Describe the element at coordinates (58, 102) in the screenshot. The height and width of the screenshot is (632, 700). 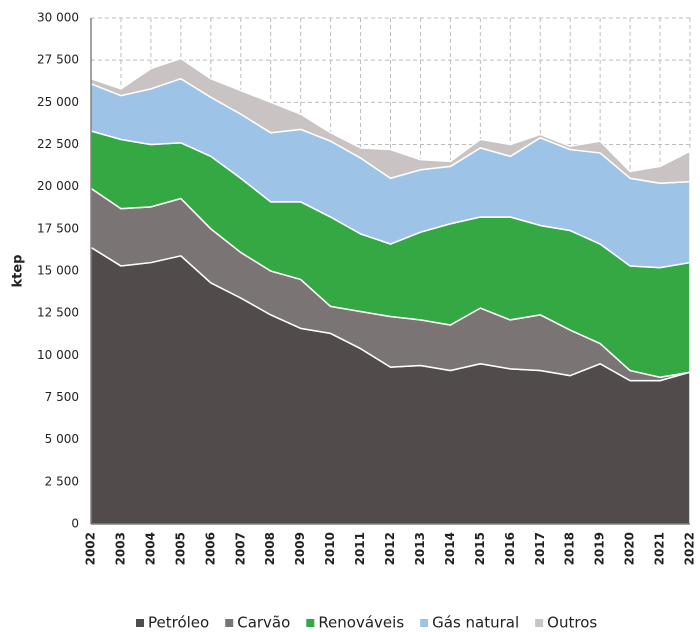
I see `y-tick-label: 25 000` at that location.